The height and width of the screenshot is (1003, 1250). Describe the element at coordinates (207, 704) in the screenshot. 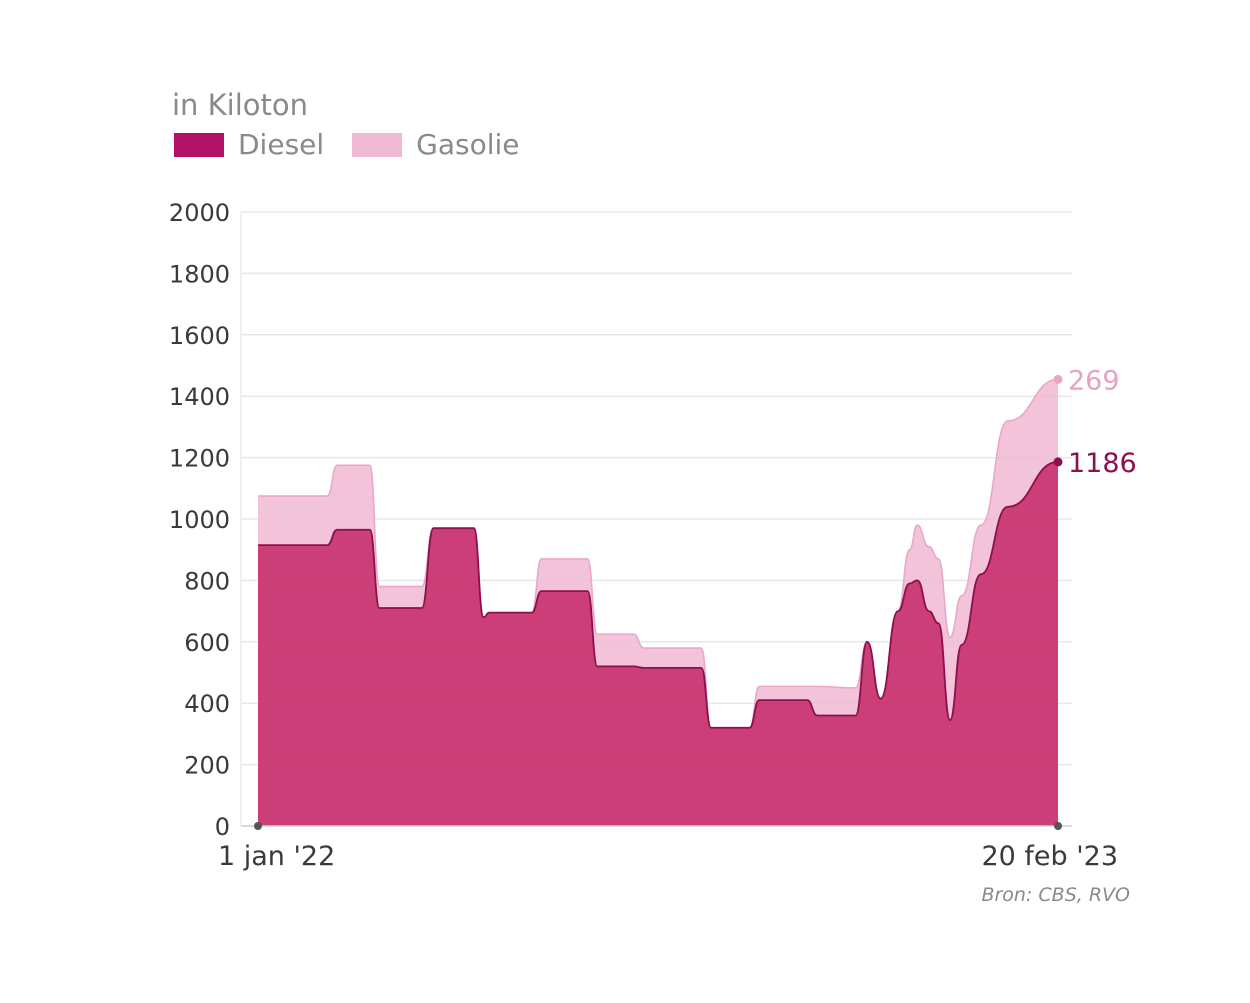

I see `y-tick-label-400: 400` at that location.